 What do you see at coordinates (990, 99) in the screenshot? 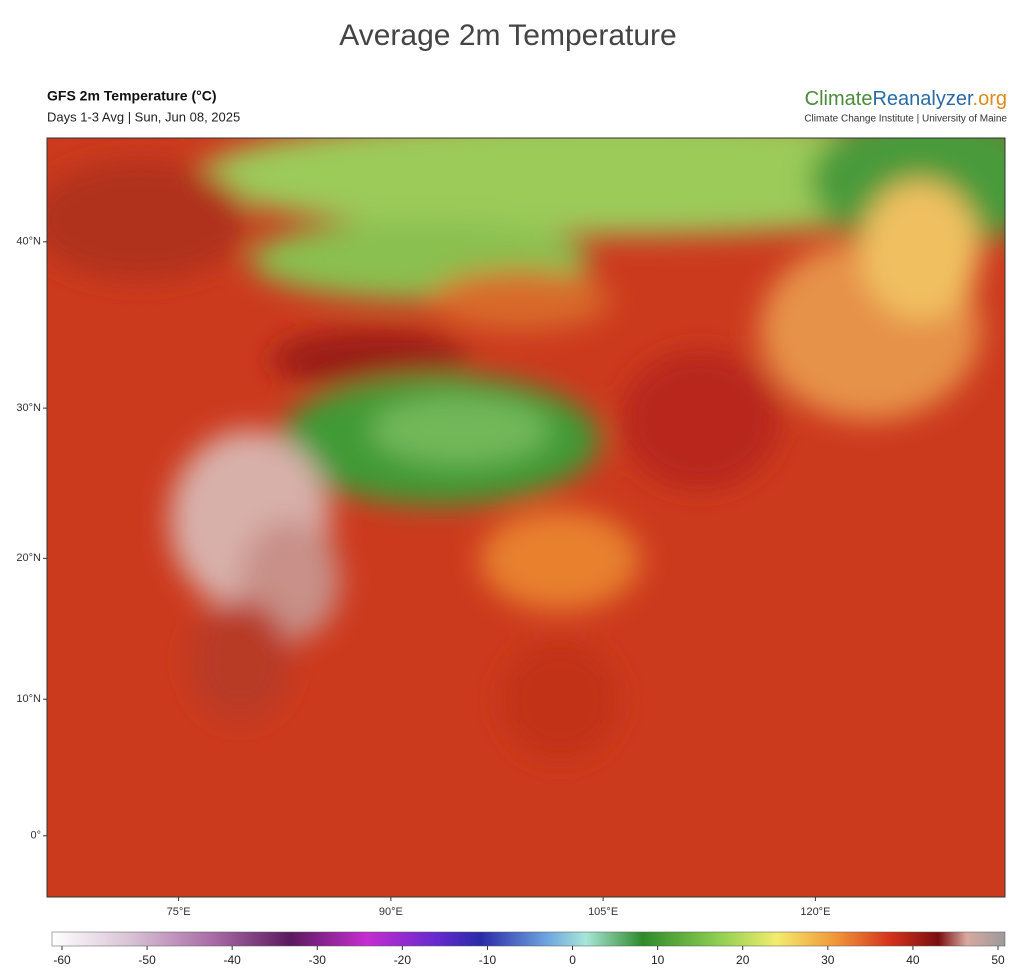
I see `logo-part: .org` at bounding box center [990, 99].